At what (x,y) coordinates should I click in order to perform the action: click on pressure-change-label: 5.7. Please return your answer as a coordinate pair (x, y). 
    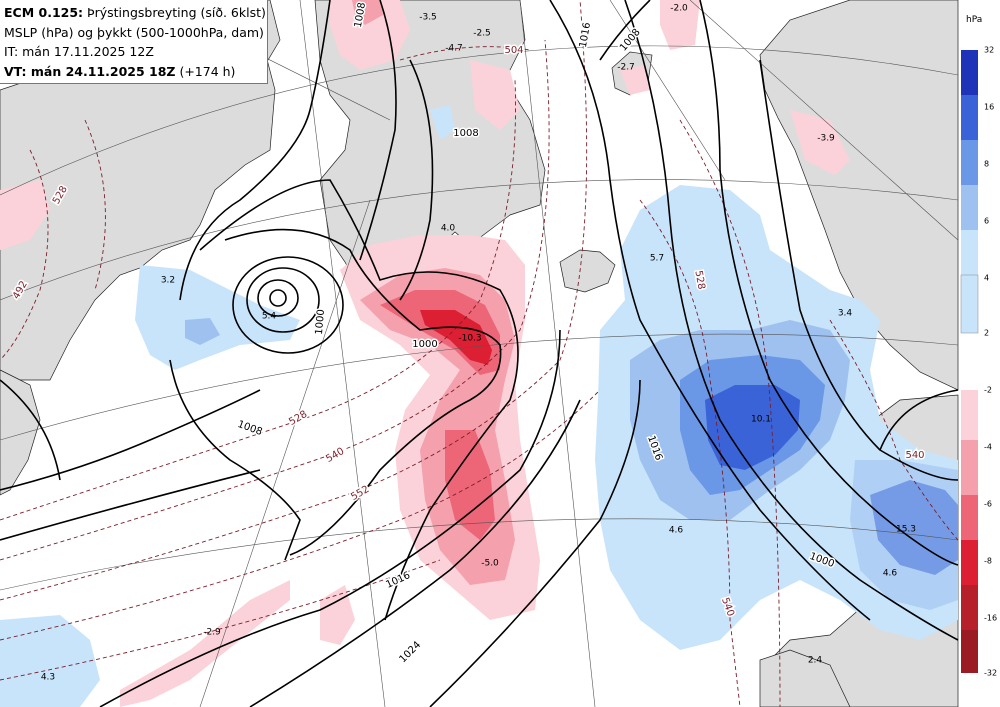
    Looking at the image, I should click on (657, 259).